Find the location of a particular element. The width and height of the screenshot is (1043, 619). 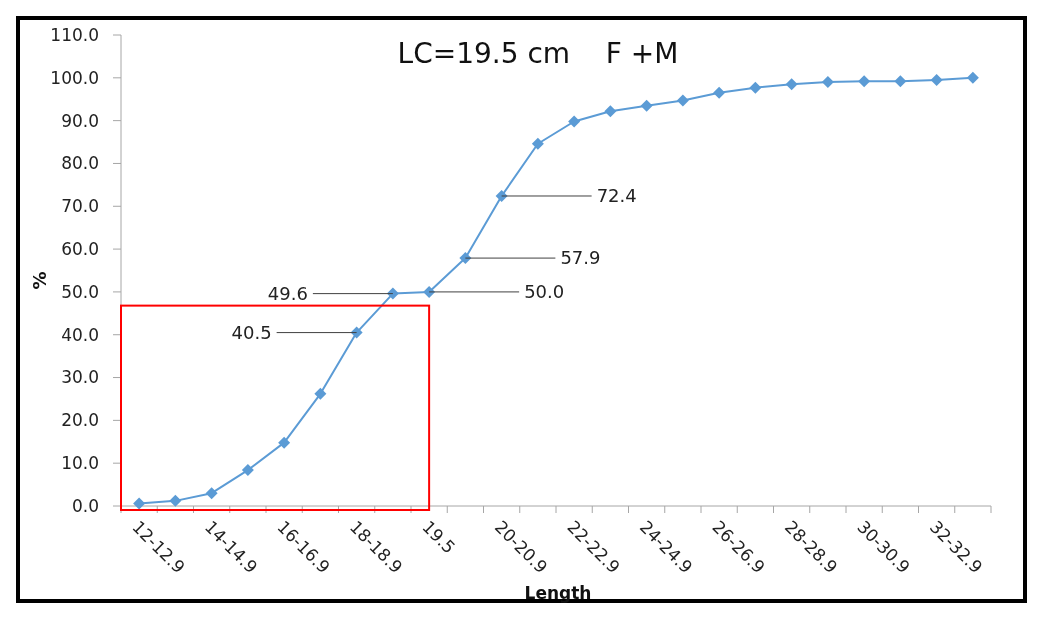

data-label: 40.5 is located at coordinates (251, 332).